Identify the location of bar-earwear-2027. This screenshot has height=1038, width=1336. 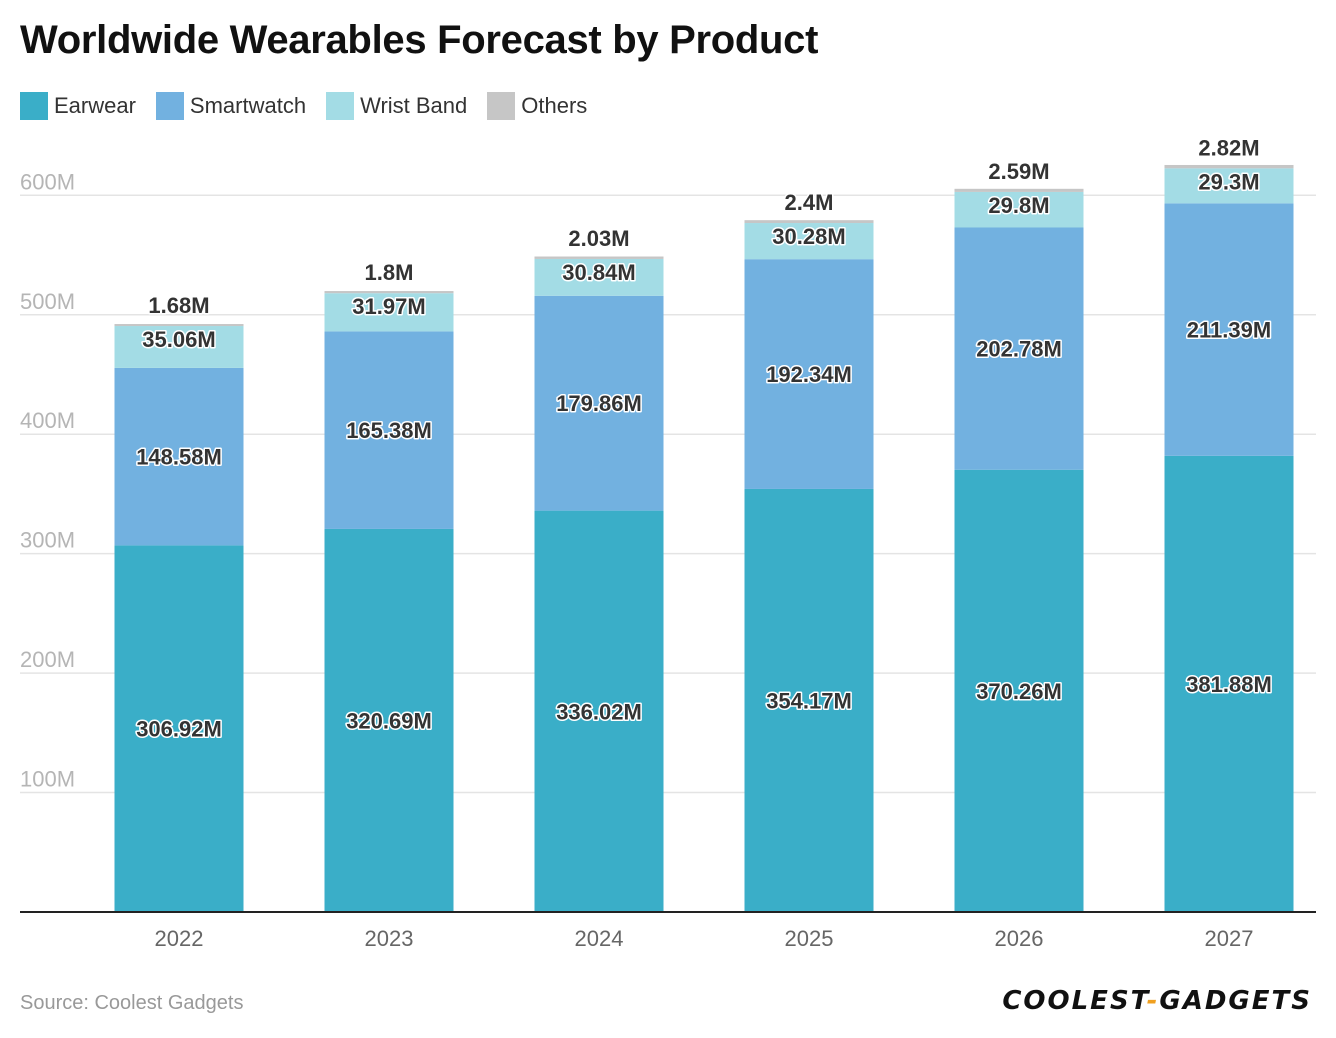
(1229, 683).